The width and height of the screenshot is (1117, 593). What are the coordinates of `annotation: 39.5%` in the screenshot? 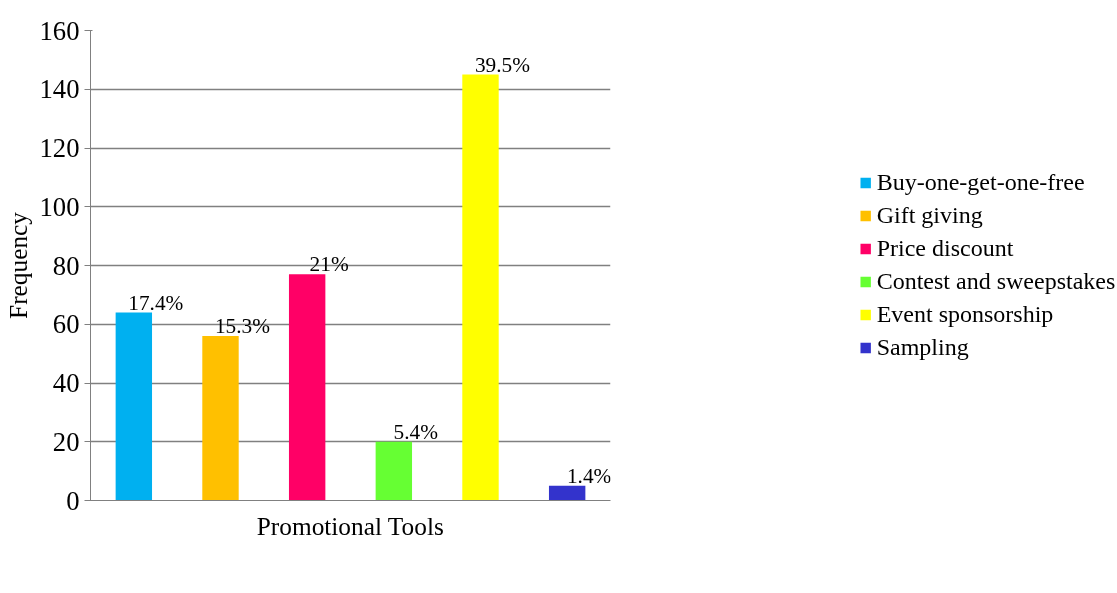 It's located at (502, 64).